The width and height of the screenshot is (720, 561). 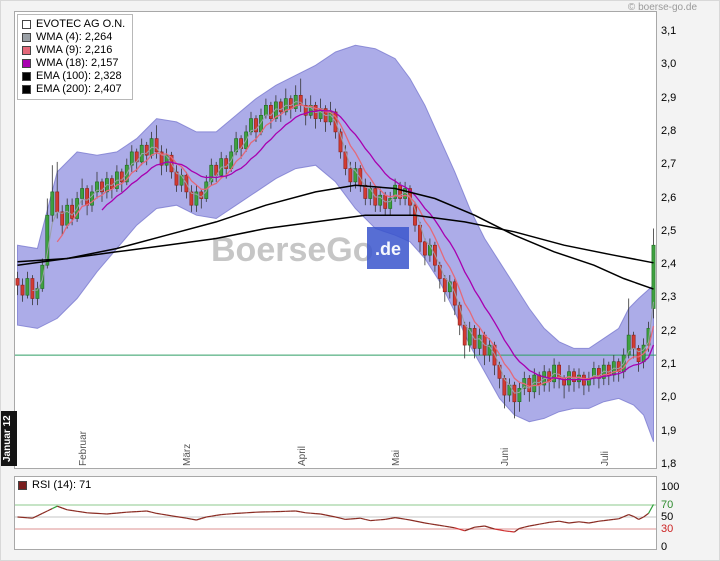 I want to click on price-axis-label: 2,3, so click(x=669, y=297).